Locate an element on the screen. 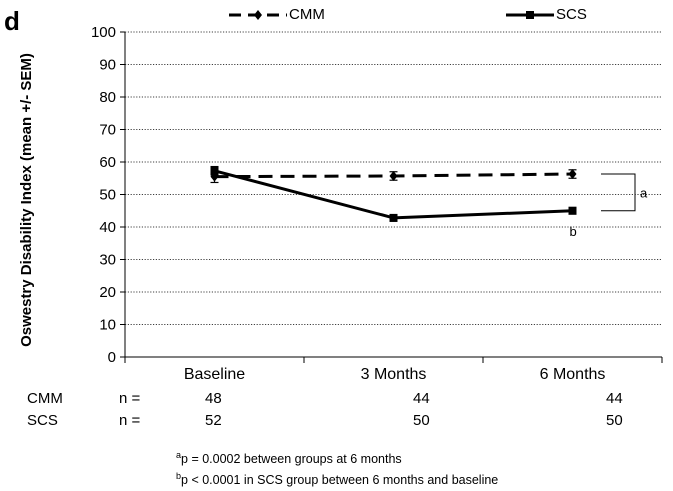 This screenshot has height=491, width=673. n-prefix-cmm: n = is located at coordinates (130, 398).